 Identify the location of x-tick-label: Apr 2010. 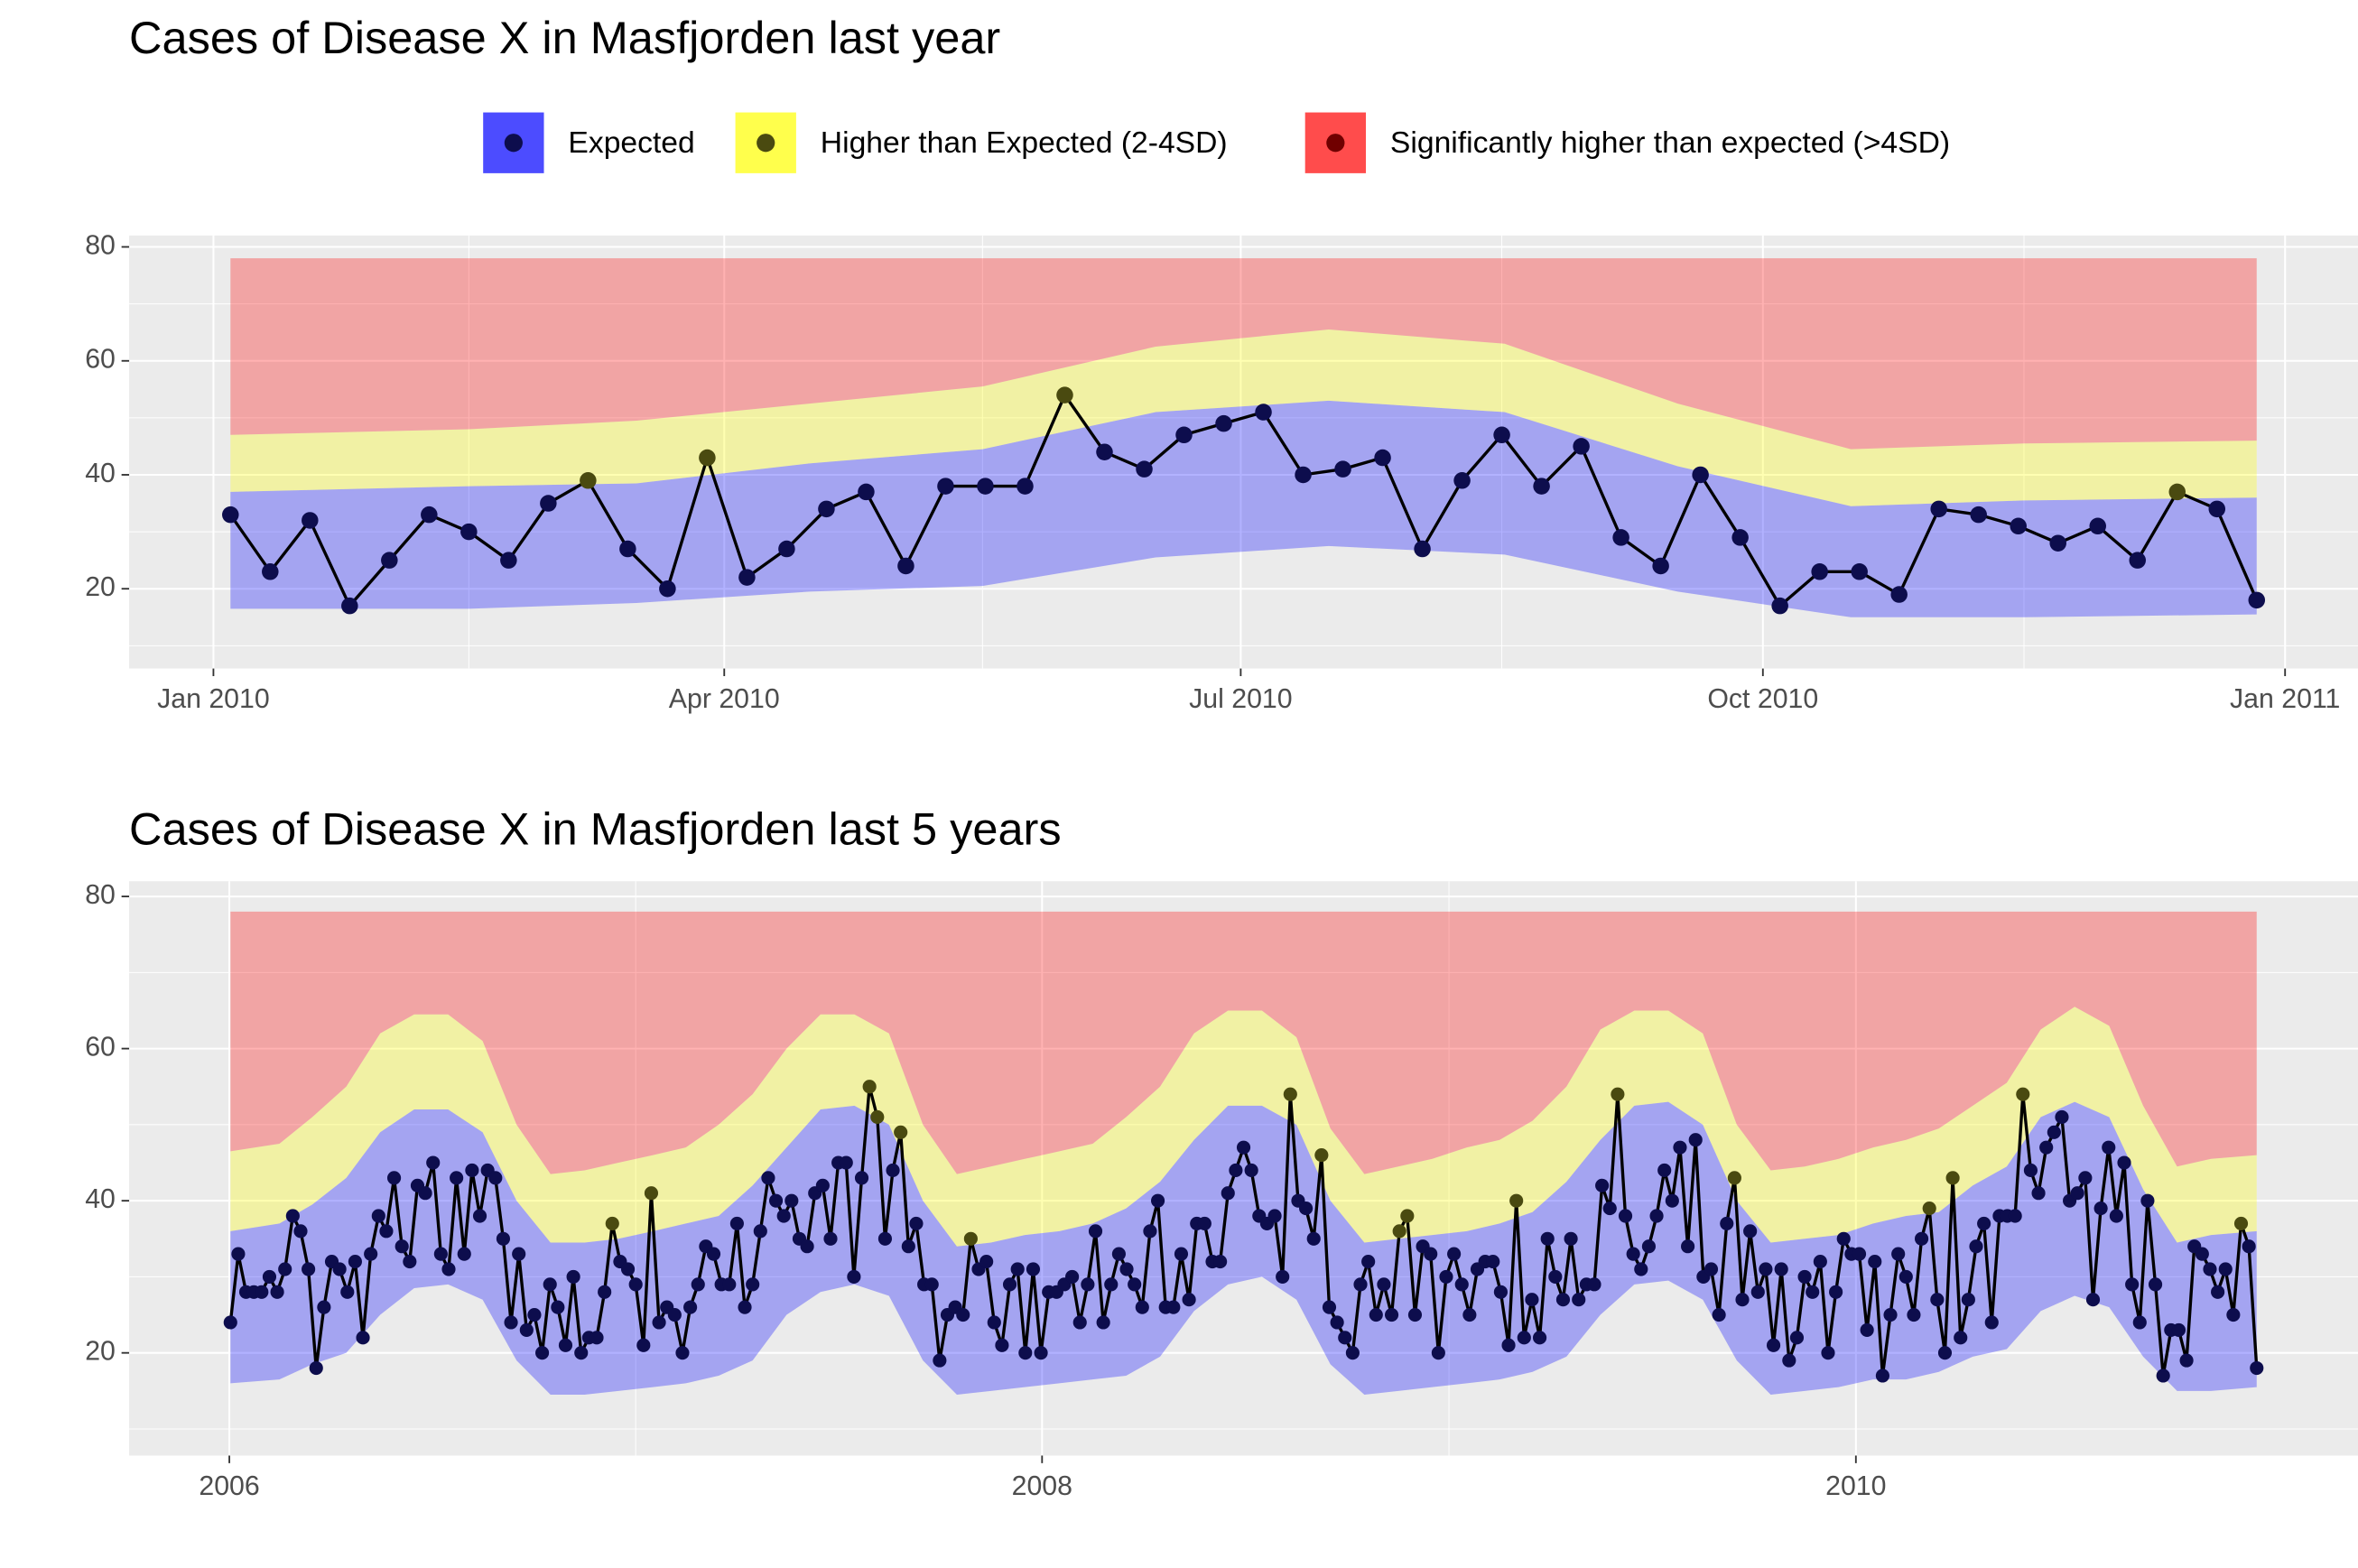
(724, 699).